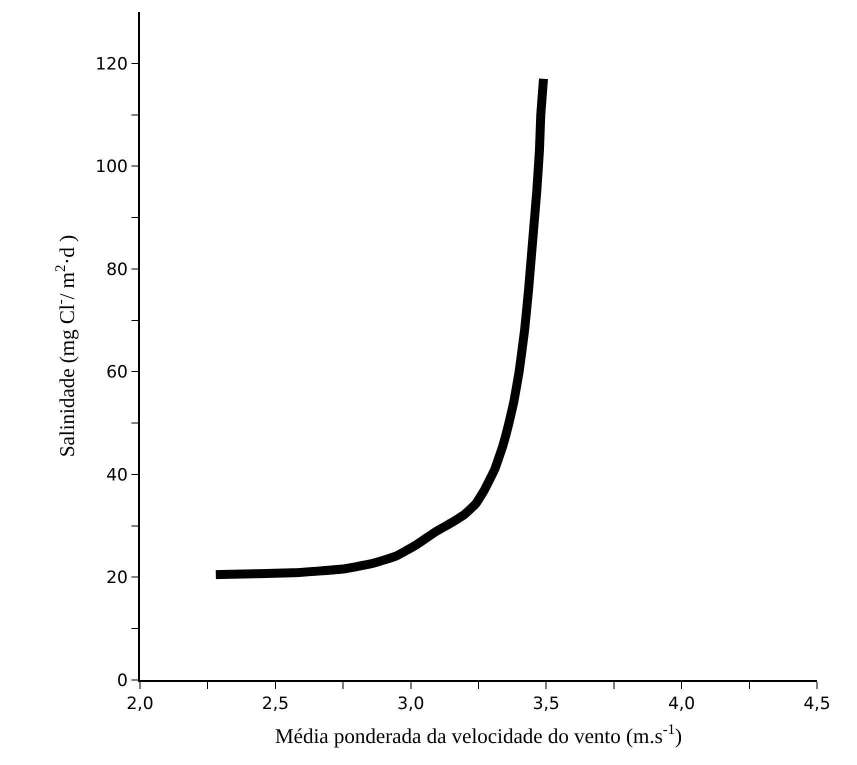 The image size is (857, 765). I want to click on x-tick-label: 4,5, so click(817, 704).